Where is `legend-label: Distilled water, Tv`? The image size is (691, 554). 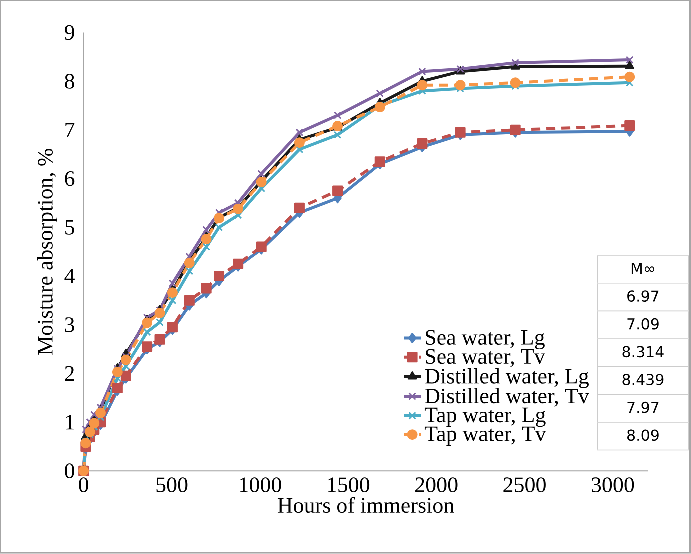 legend-label: Distilled water, Tv is located at coordinates (507, 397).